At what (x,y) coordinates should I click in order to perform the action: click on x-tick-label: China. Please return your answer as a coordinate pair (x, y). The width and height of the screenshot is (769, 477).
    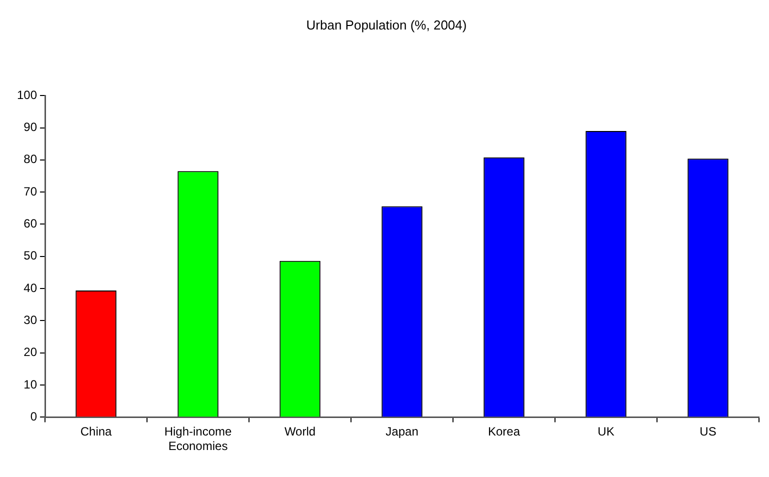
    Looking at the image, I should click on (96, 431).